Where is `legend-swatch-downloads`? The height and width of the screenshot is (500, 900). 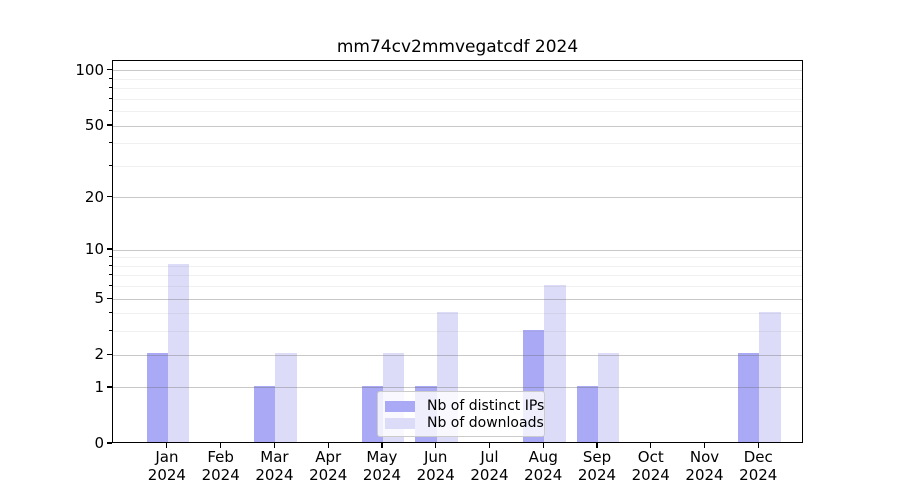 legend-swatch-downloads is located at coordinates (400, 423).